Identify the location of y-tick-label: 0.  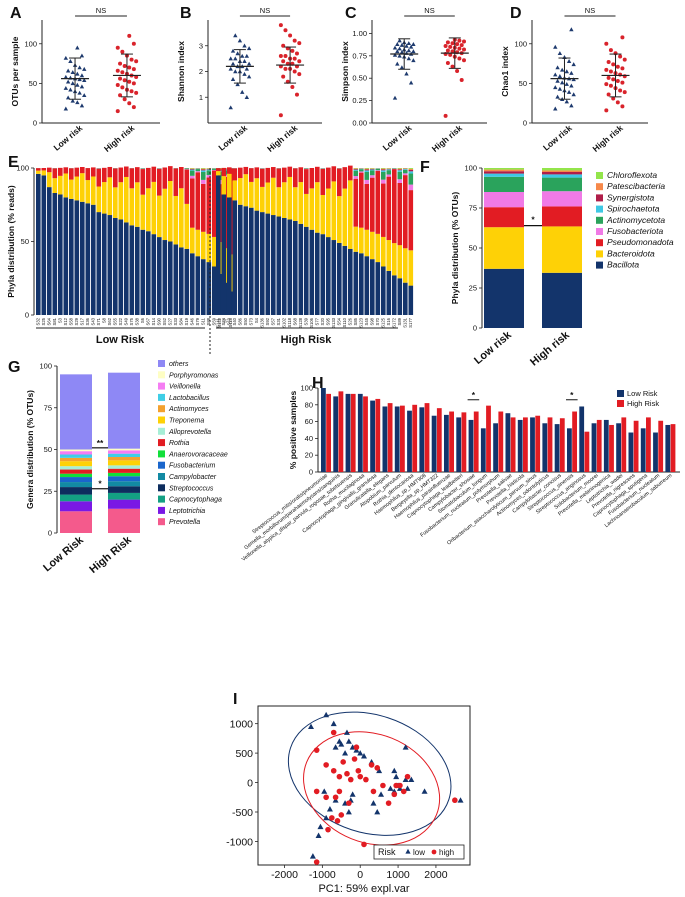
(525, 123).